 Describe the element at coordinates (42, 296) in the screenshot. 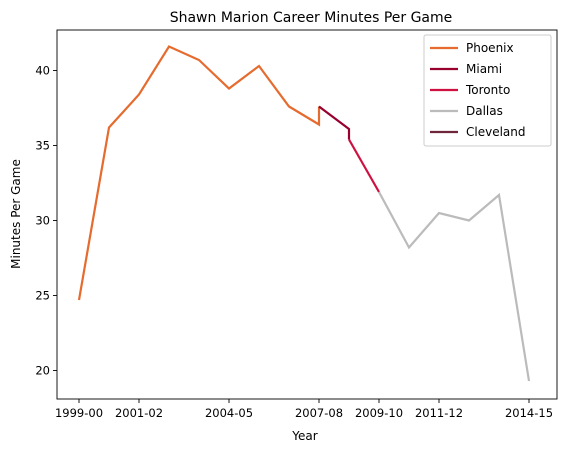

I see `y-tick-label: 25` at that location.